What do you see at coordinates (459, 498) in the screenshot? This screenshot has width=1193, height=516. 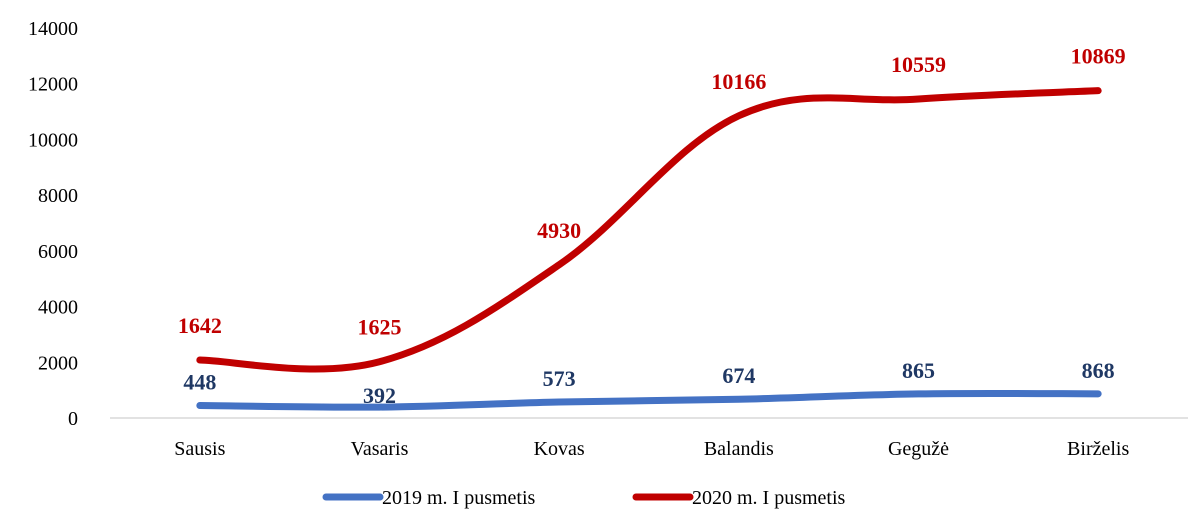 I see `legend-label: 2019 m. I pusmetis` at bounding box center [459, 498].